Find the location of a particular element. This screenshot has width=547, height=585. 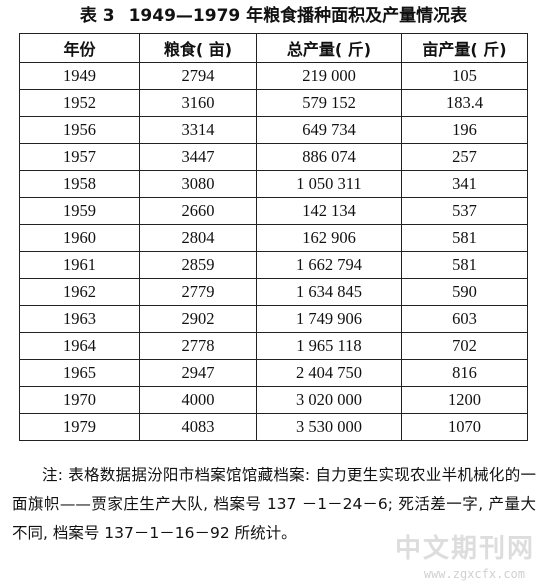

cell-total-output: 2 404 750 is located at coordinates (329, 373).